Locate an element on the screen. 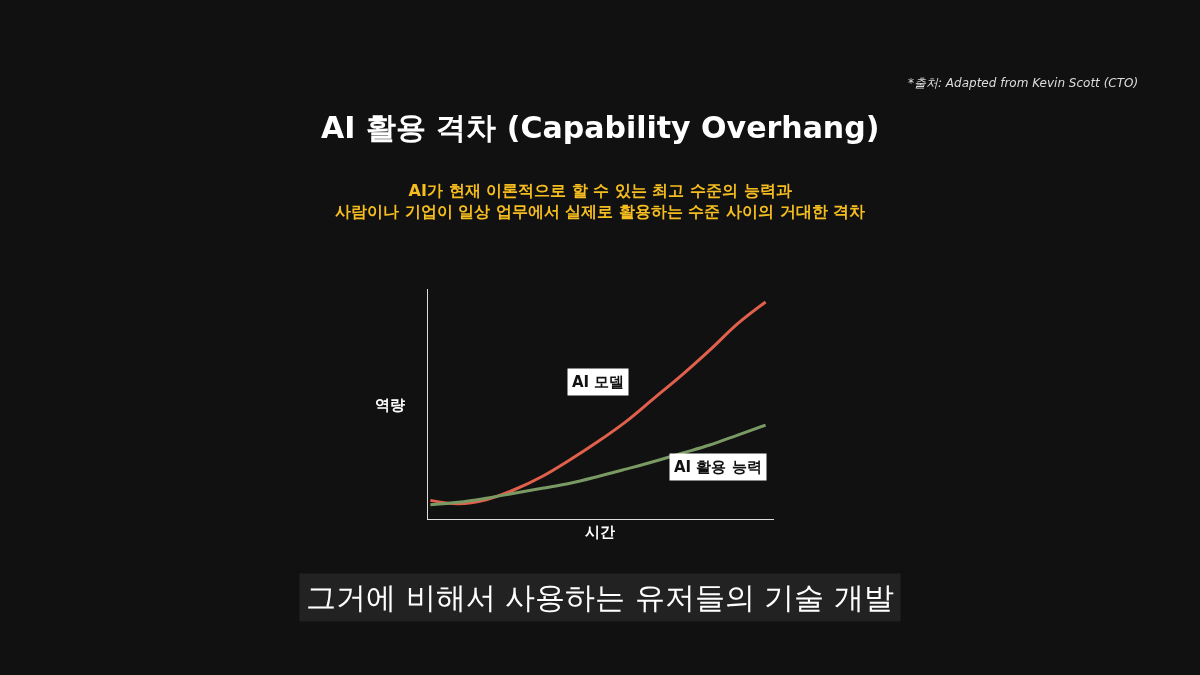 The width and height of the screenshot is (1200, 675). series-label: AI 활용 능력 is located at coordinates (718, 467).